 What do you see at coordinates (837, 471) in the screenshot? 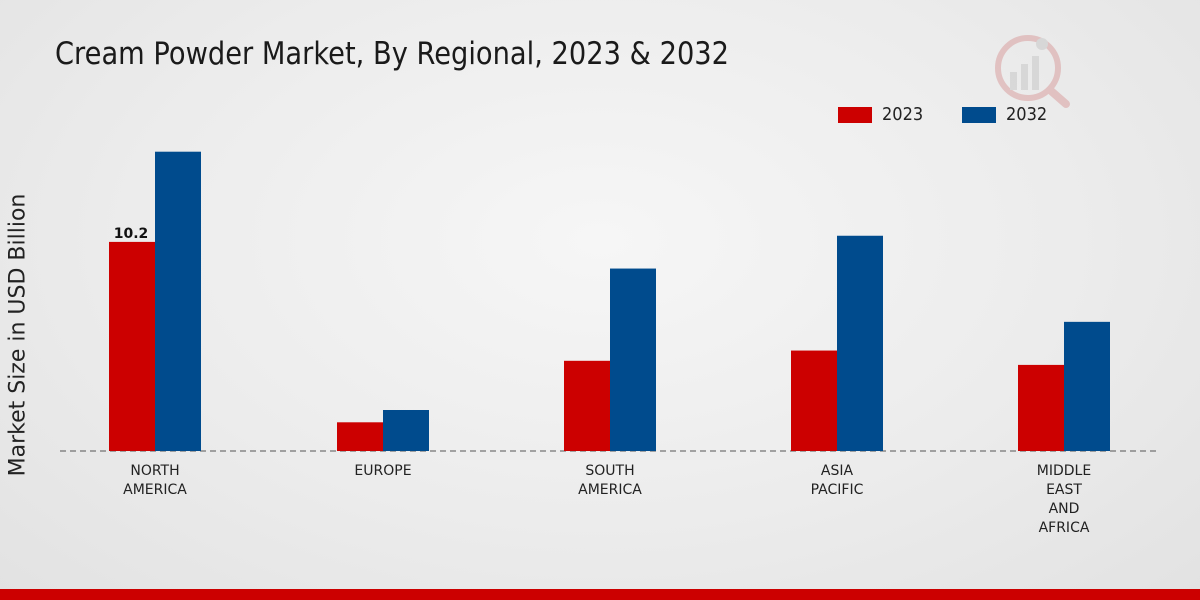
I see `x-tick-label-3-0: ASIA` at bounding box center [837, 471].